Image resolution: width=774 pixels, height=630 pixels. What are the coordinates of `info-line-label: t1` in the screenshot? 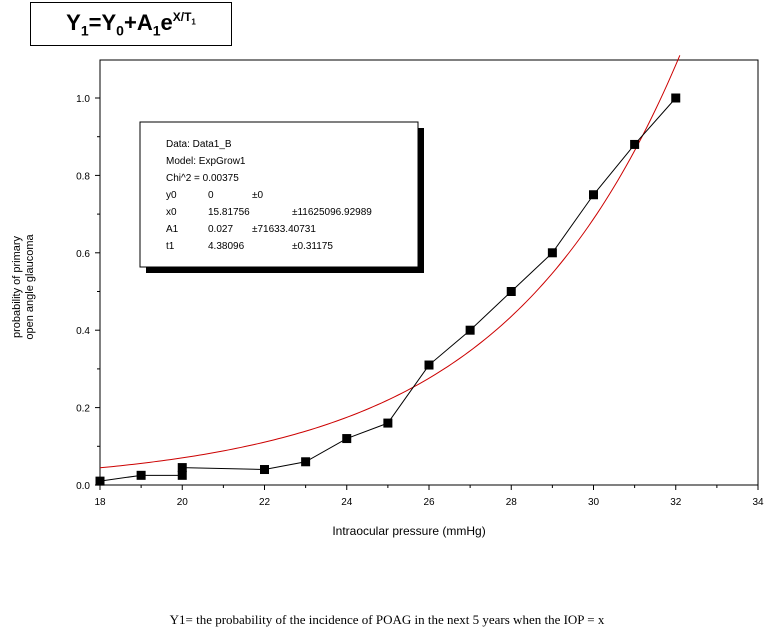 It's located at (170, 246).